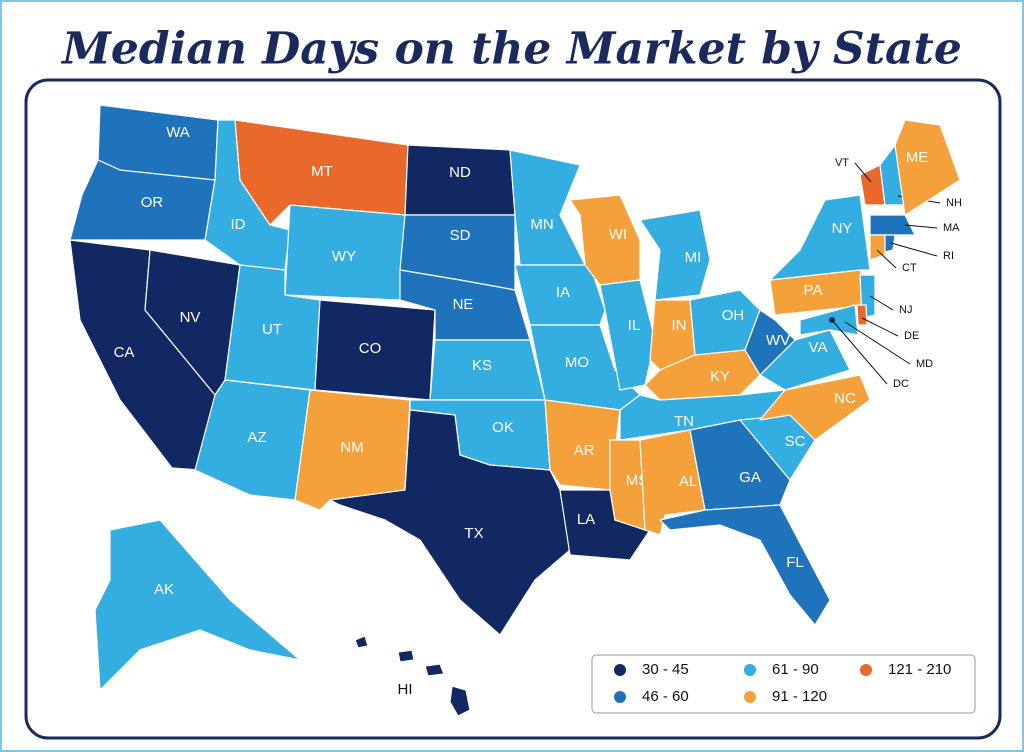 The image size is (1024, 752). I want to click on state-label: NH, so click(954, 203).